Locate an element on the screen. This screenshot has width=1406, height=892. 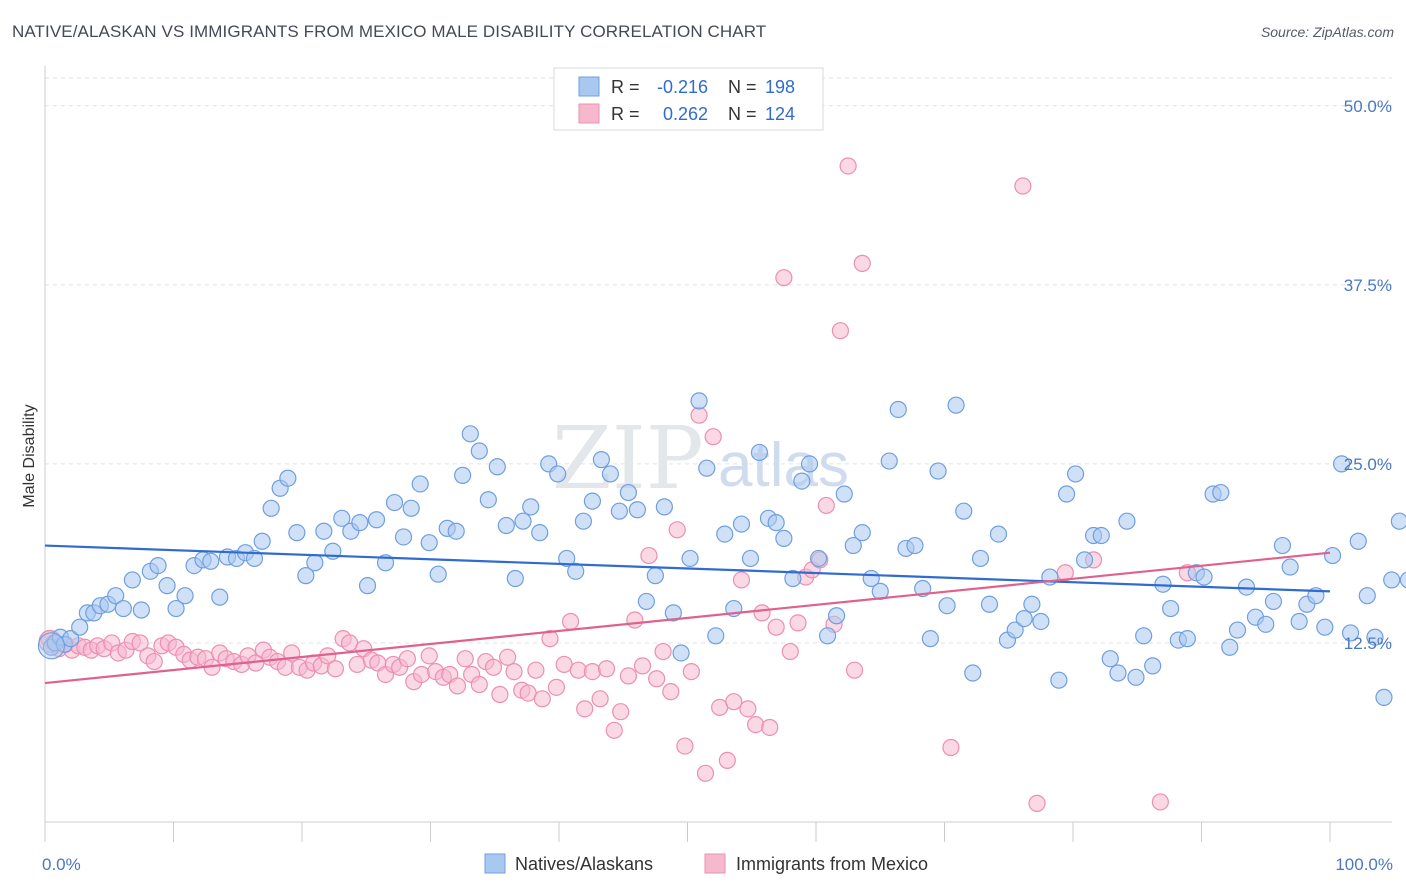
legend-natives-label: Natives/Alaskans is located at coordinates (584, 864).